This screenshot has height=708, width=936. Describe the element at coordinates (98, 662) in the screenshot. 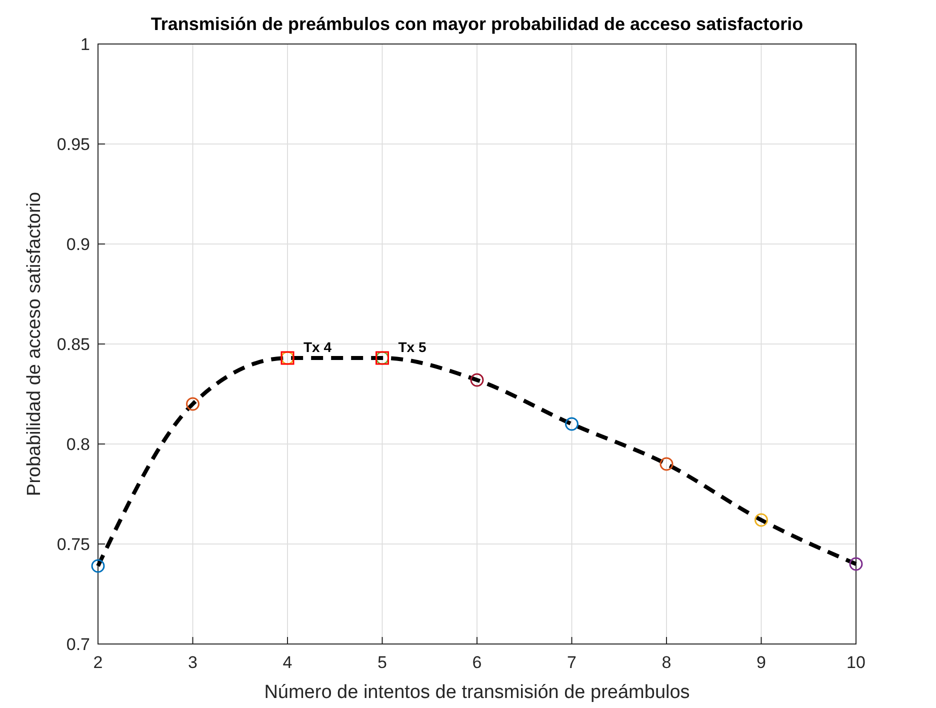

I see `x-tick-label: 2` at that location.